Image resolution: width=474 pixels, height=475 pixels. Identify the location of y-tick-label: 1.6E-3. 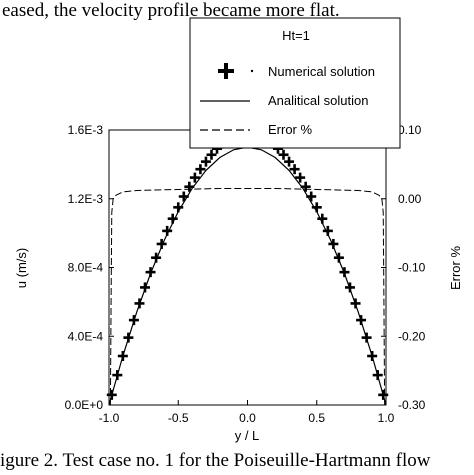
(86, 130).